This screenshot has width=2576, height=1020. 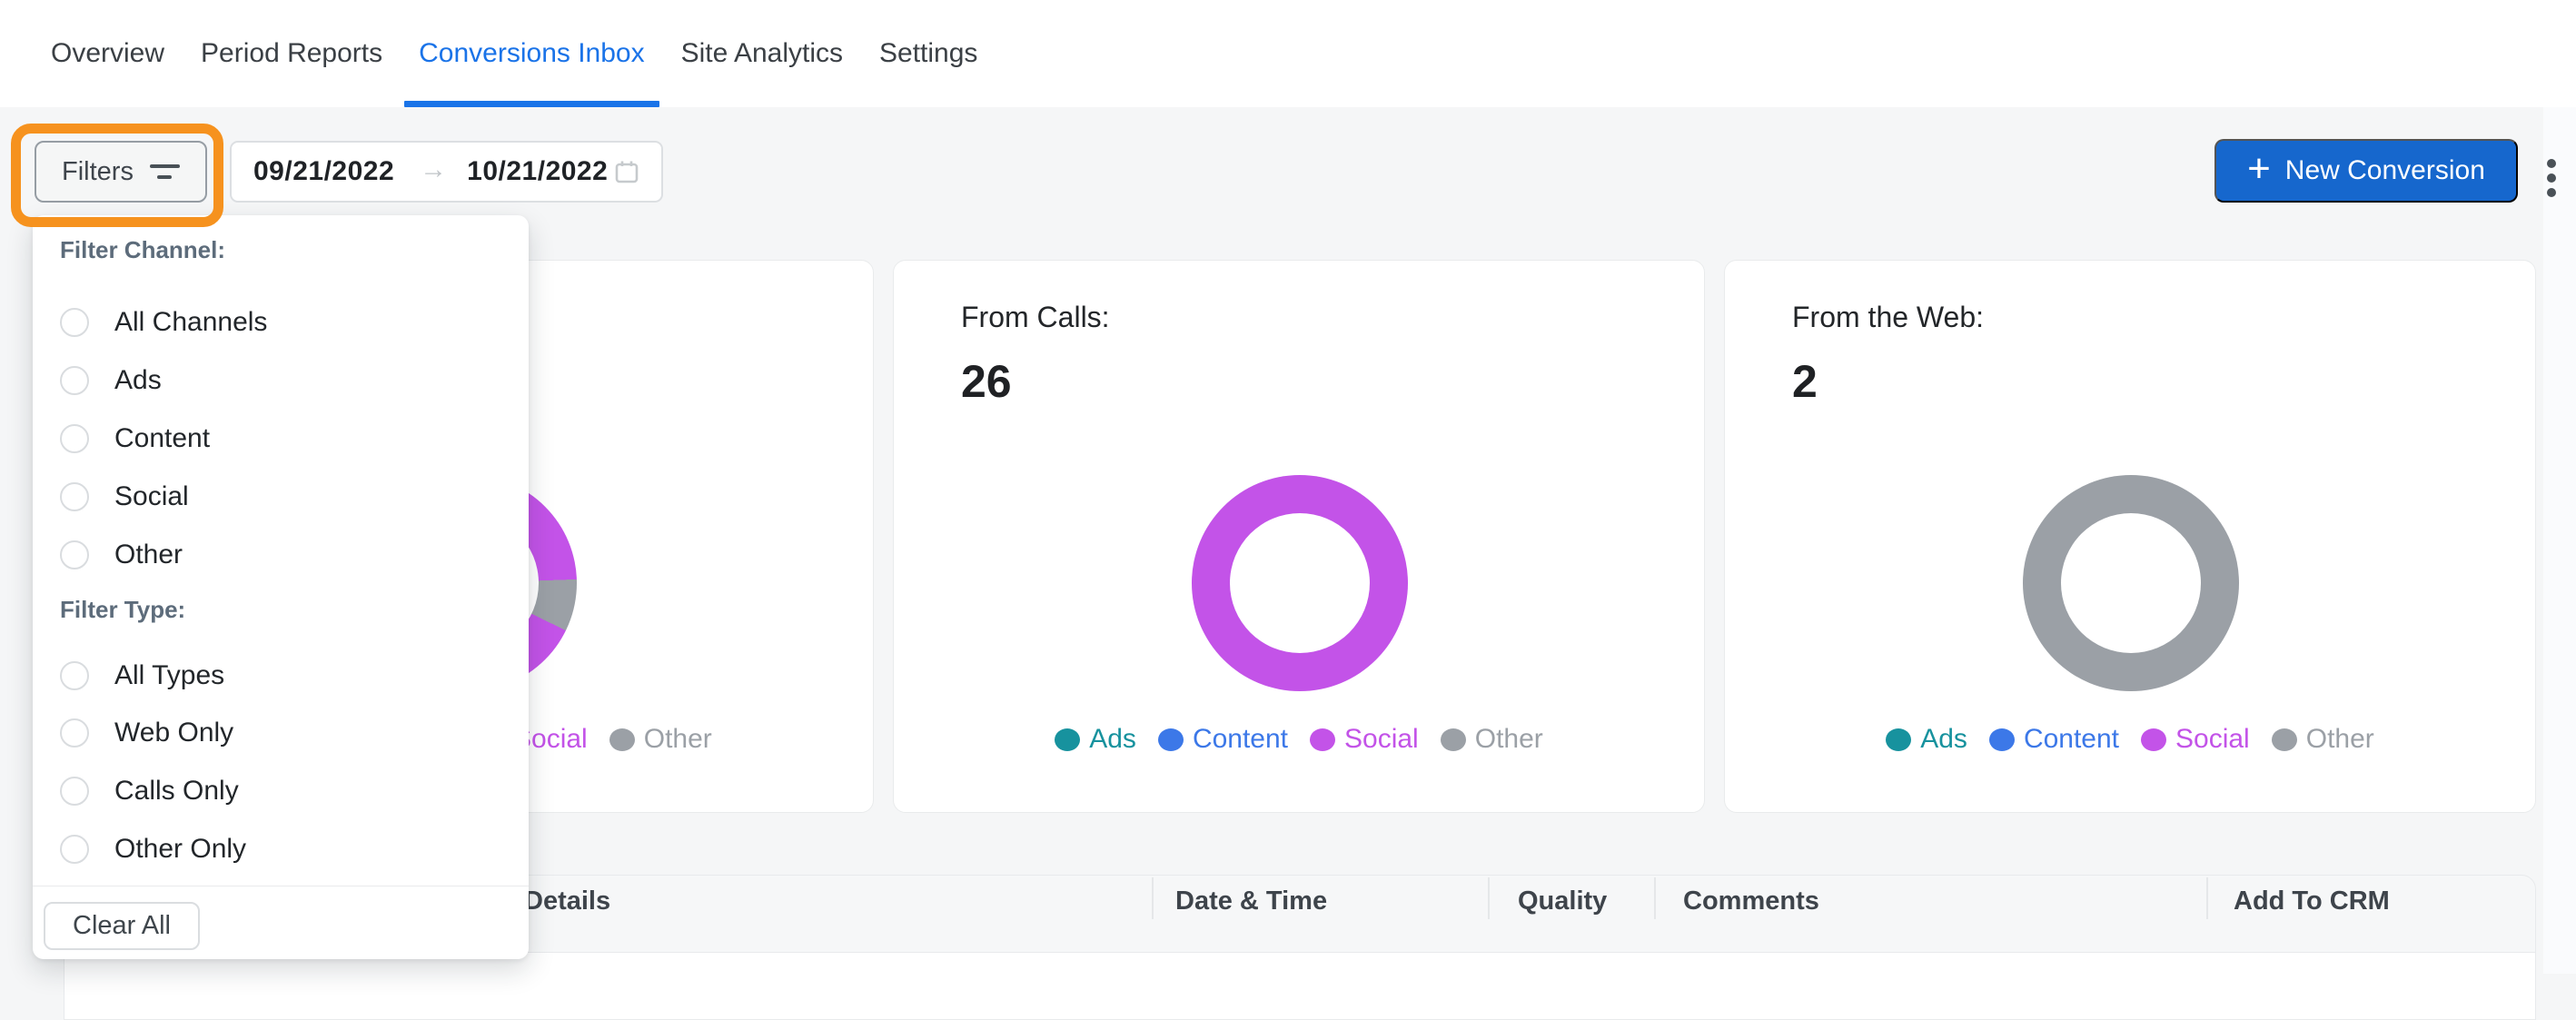 What do you see at coordinates (1035, 317) in the screenshot?
I see `card-title: From Calls:` at bounding box center [1035, 317].